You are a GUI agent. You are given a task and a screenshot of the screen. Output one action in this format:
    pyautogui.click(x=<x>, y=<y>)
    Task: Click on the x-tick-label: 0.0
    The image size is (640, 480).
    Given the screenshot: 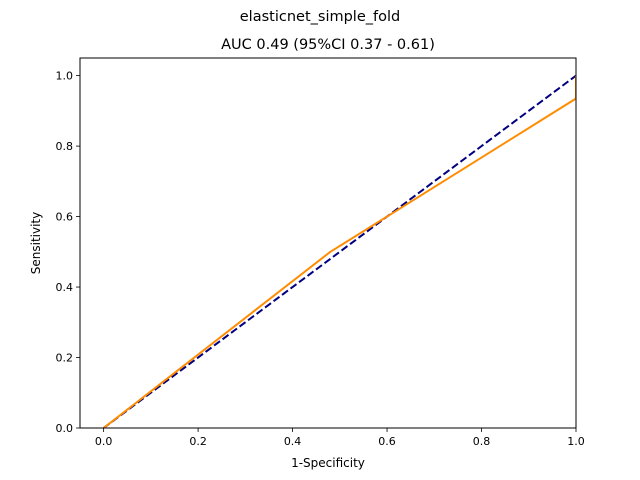 What is the action you would take?
    pyautogui.click(x=104, y=441)
    